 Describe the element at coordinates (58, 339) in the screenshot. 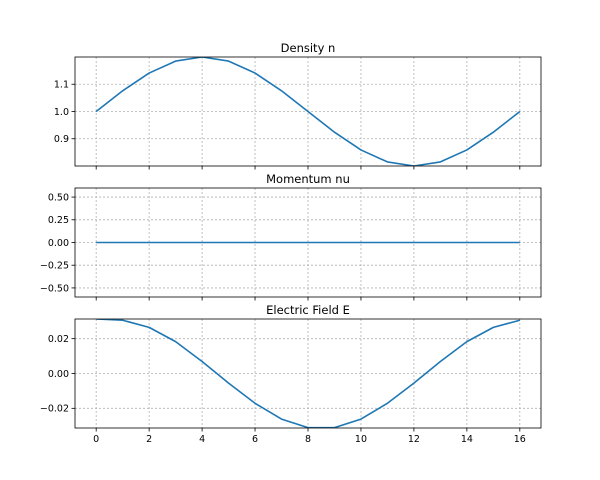

I see `electric-field-e-ytick-label: 0.02` at that location.